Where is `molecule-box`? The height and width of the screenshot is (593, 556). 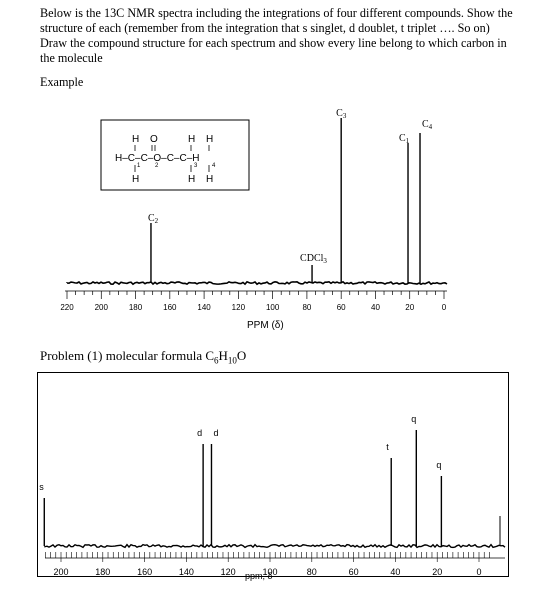 molecule-box is located at coordinates (175, 155).